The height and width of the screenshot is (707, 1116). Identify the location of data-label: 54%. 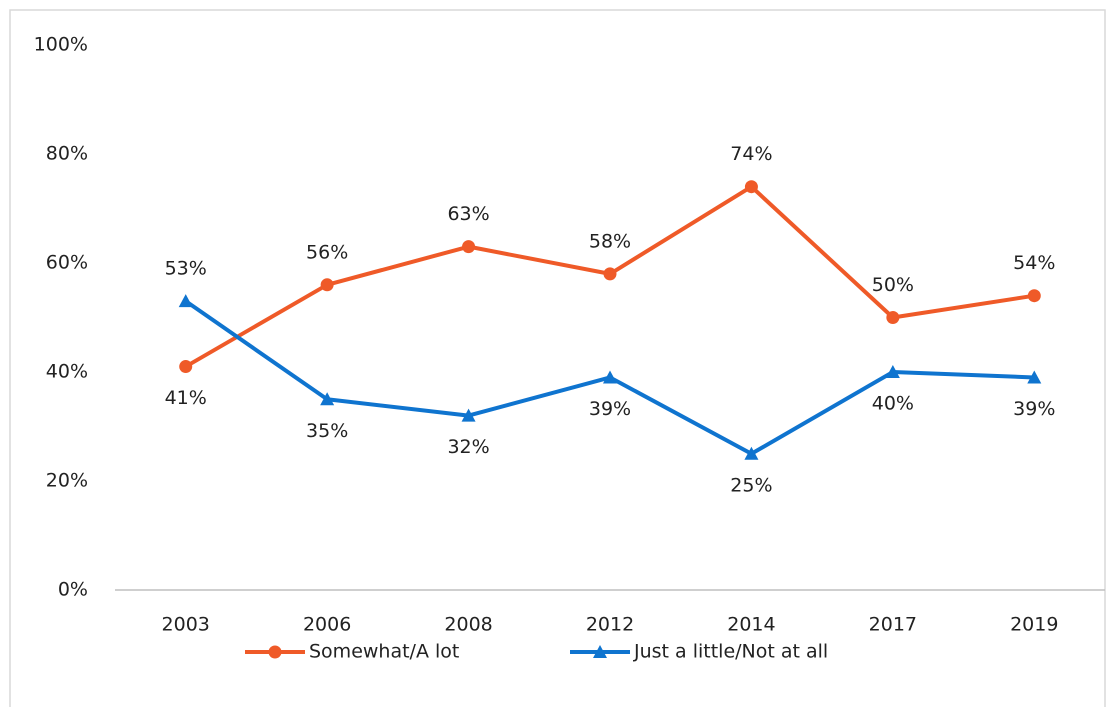
(1034, 263).